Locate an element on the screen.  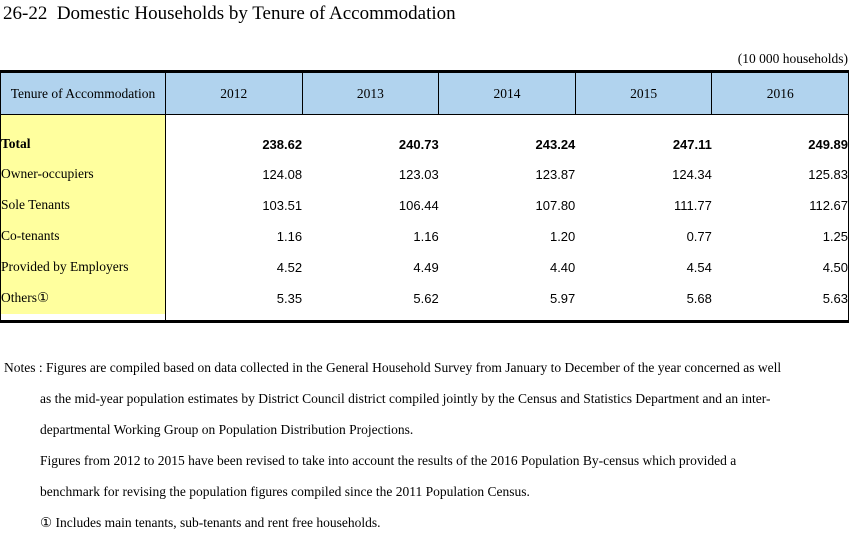
header-cell-2016: 2016 is located at coordinates (780, 92).